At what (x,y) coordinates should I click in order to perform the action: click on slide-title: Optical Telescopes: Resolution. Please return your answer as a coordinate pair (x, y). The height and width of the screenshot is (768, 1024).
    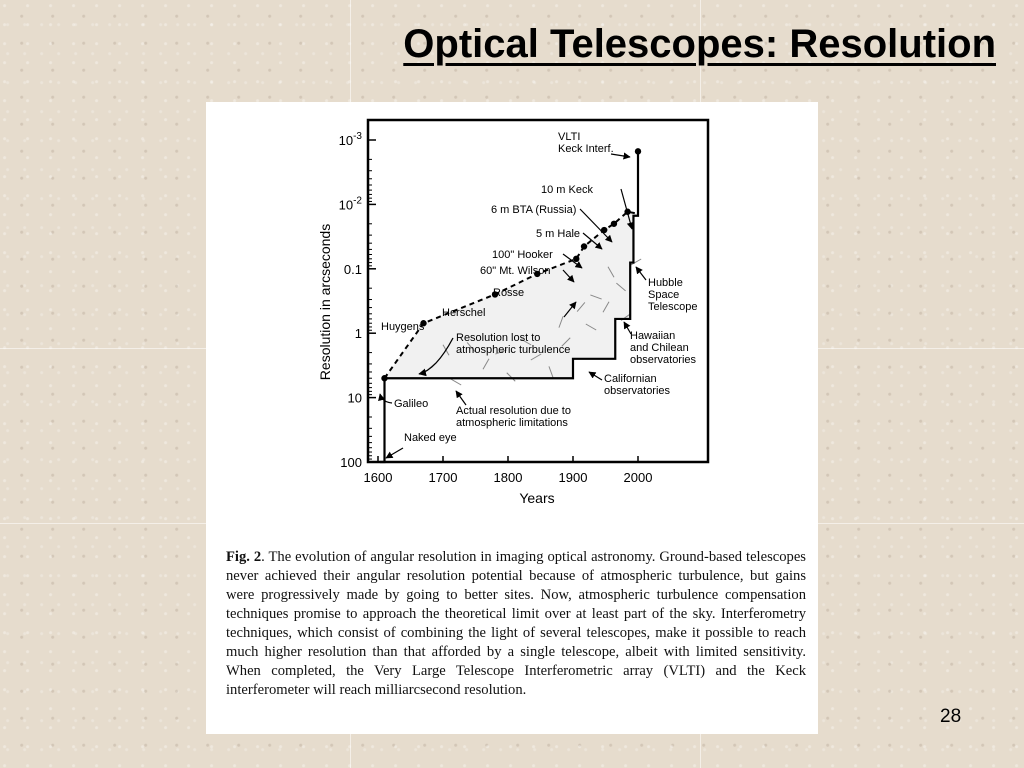
    Looking at the image, I should click on (699, 44).